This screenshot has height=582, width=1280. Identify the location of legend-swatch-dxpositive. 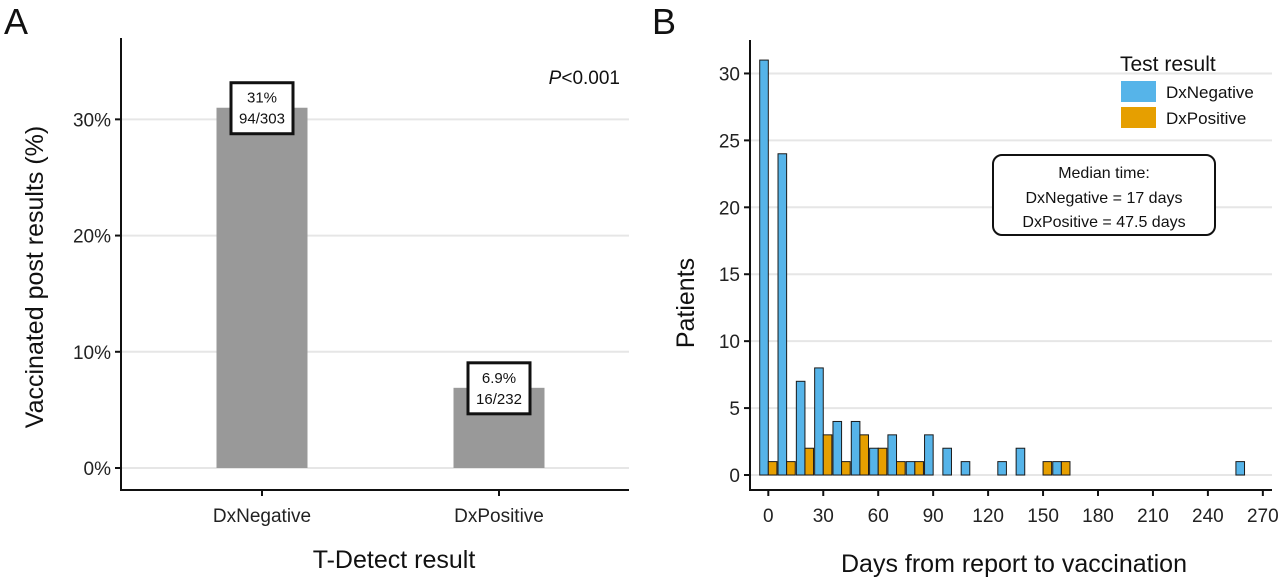
(1138, 117).